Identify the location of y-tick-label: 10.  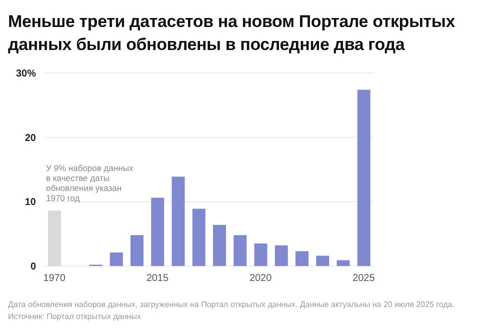
(30, 202).